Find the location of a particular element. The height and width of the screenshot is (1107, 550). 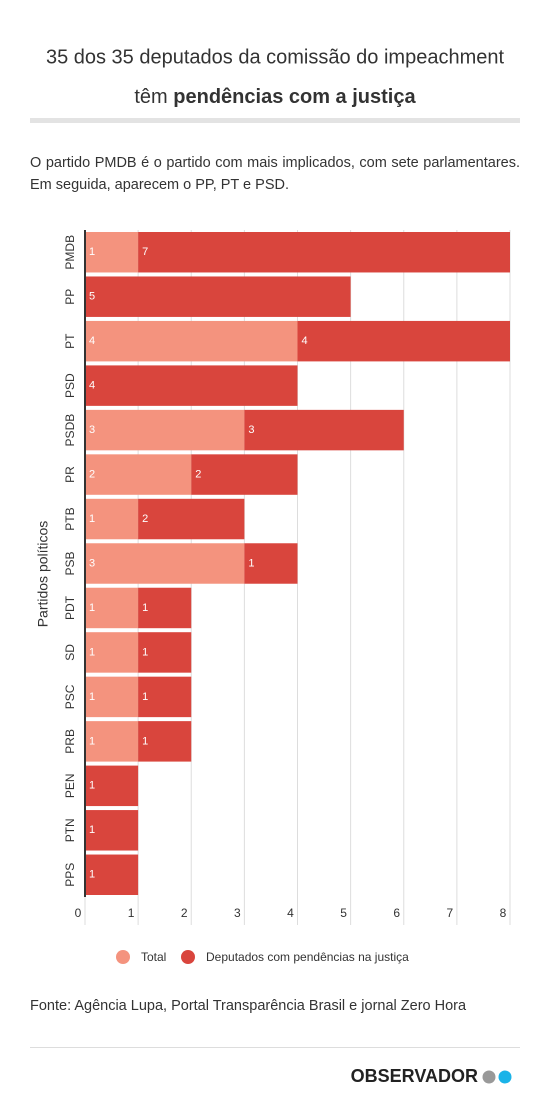

value-label: 5 is located at coordinates (92, 297).